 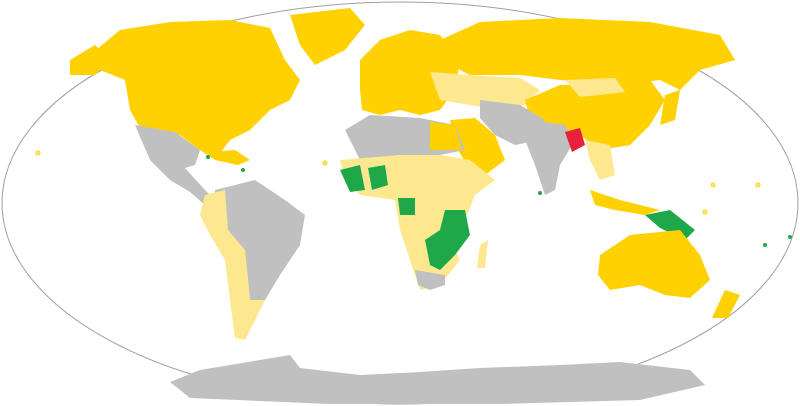 What do you see at coordinates (482, 254) in the screenshot?
I see `region-madagascar` at bounding box center [482, 254].